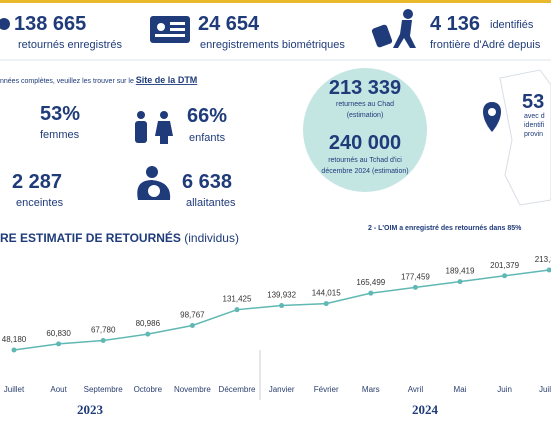 This screenshot has width=551, height=431. Describe the element at coordinates (543, 259) in the screenshot. I see `value-label: 213,339` at that location.